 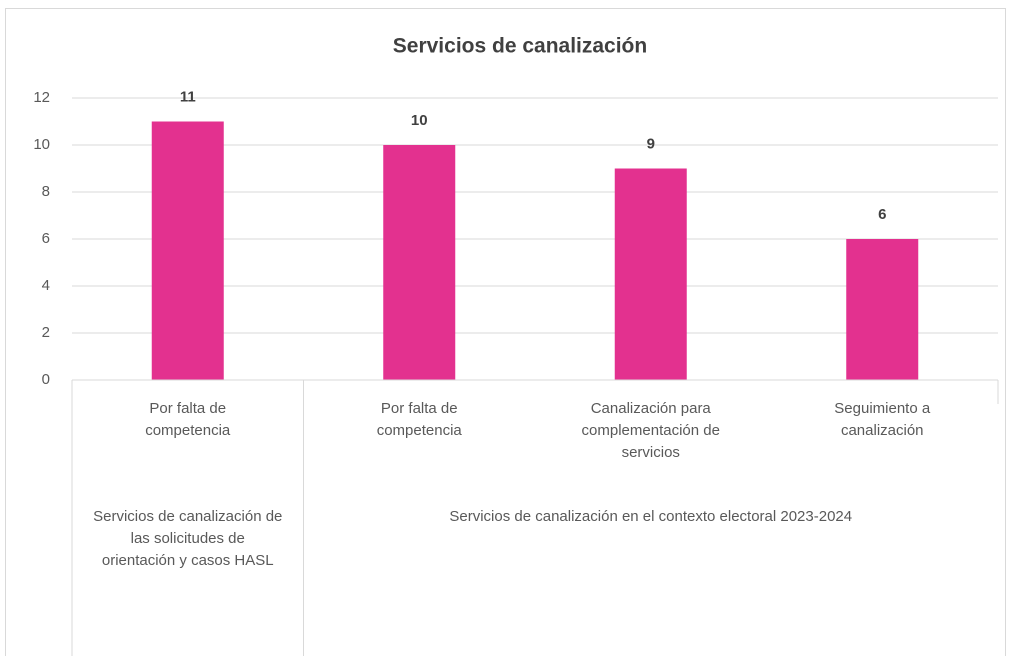 I want to click on y-tick-label: 0, so click(x=46, y=379).